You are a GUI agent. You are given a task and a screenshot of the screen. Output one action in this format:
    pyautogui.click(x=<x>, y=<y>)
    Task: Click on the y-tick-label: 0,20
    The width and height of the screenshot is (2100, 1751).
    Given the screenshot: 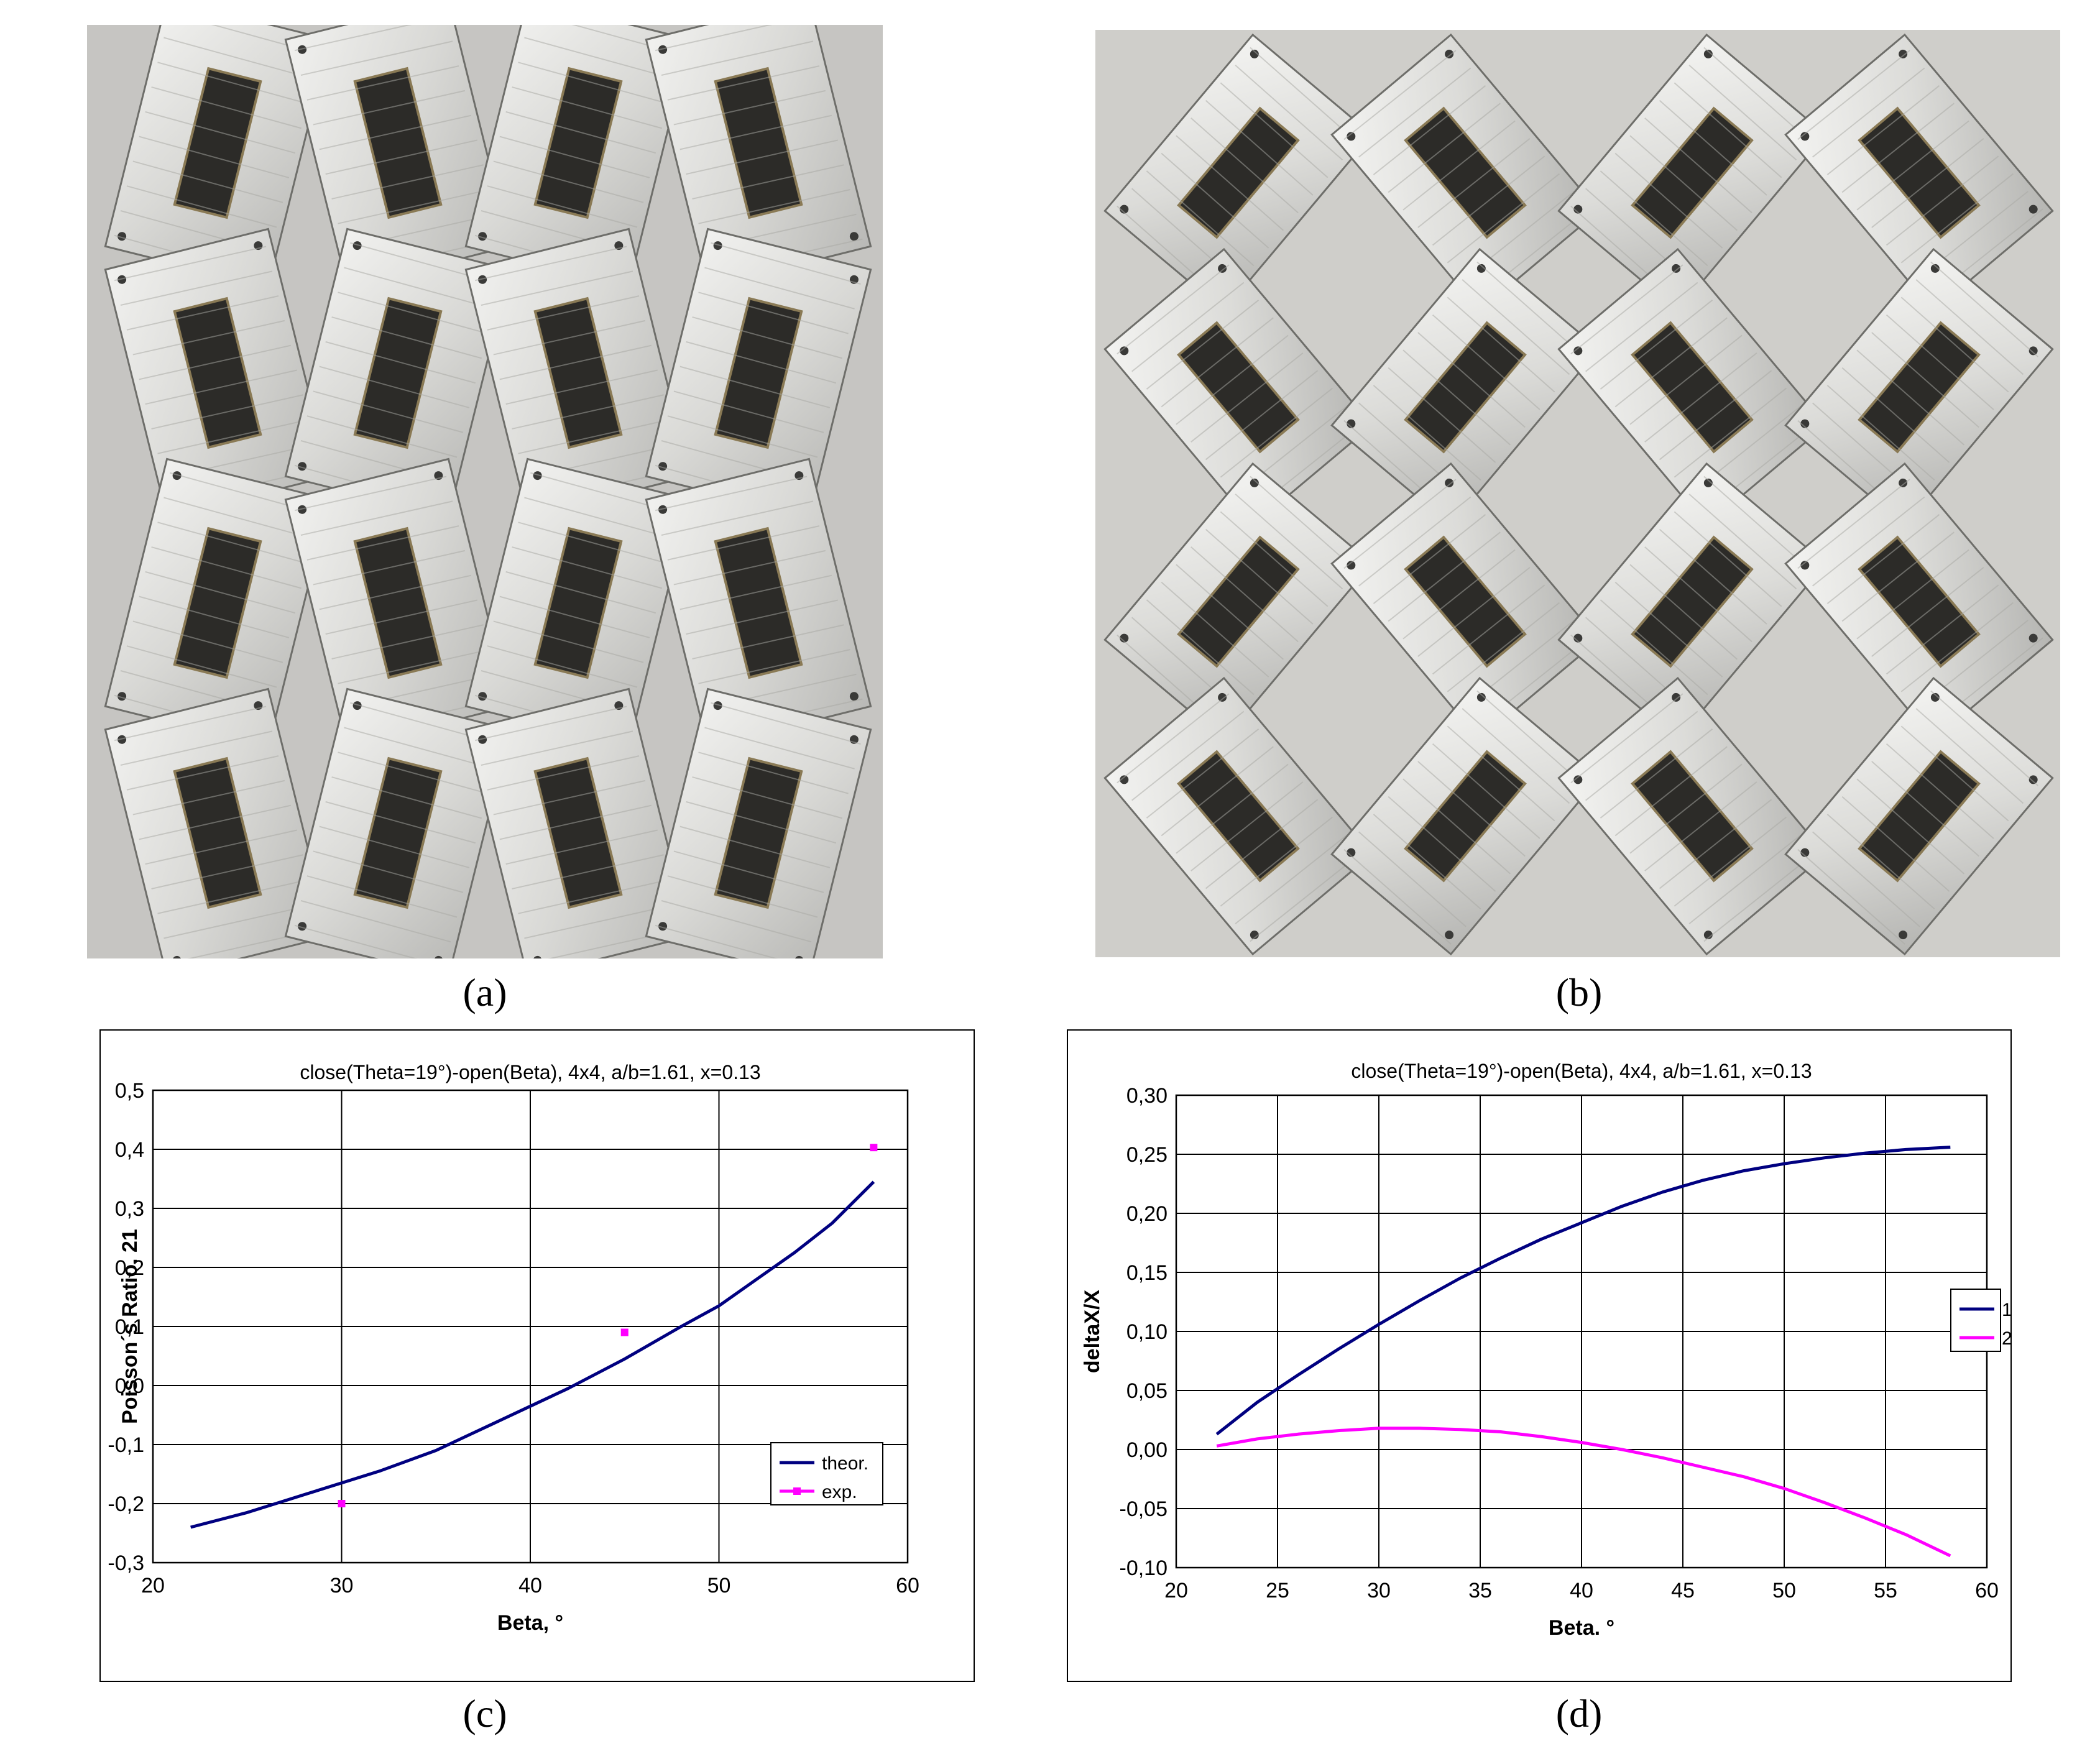 What is the action you would take?
    pyautogui.click(x=1146, y=1214)
    